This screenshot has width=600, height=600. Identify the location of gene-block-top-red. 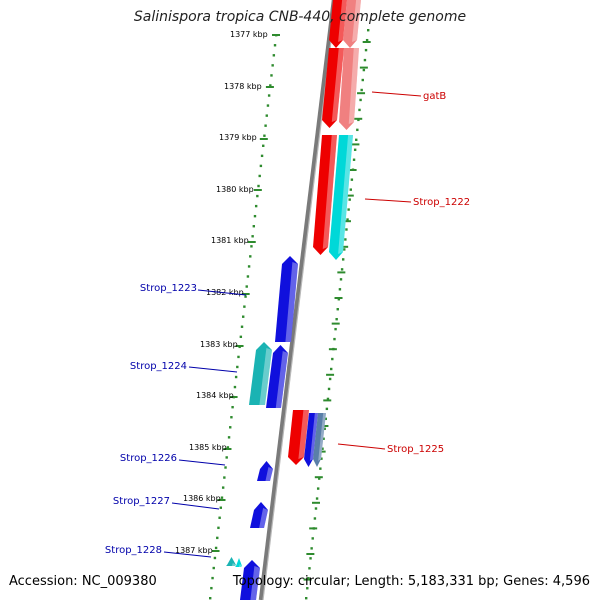
(338, 24).